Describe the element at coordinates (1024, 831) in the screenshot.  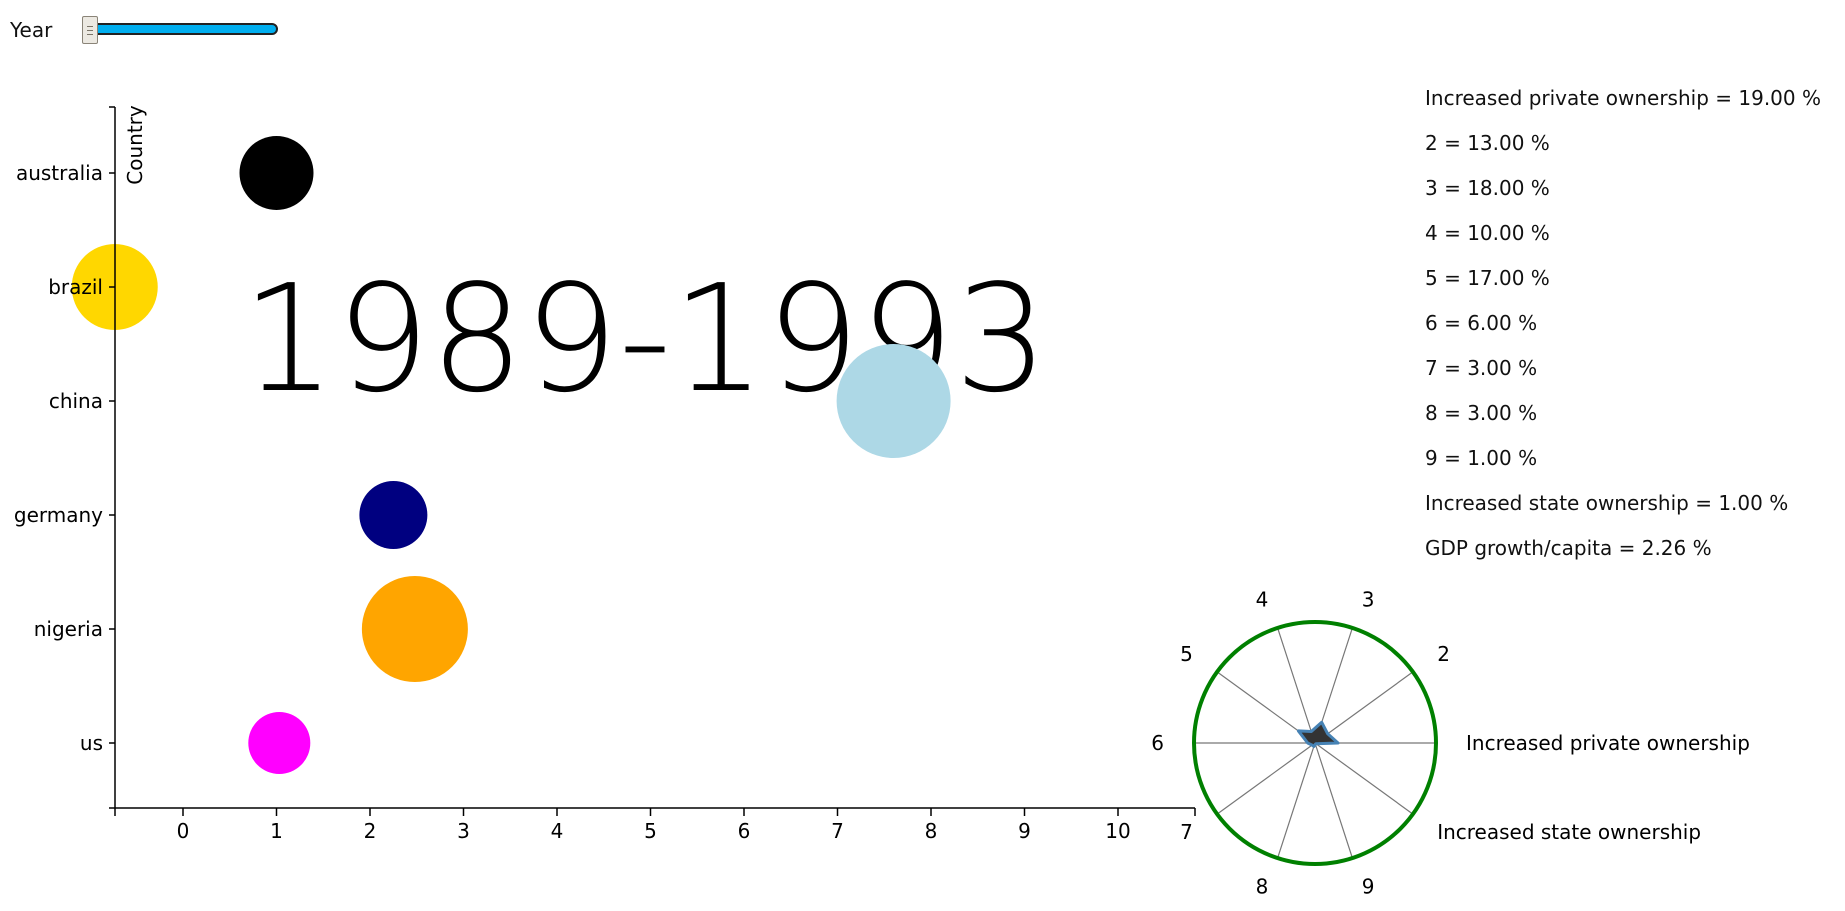
I see `x-tick-label: 9` at that location.